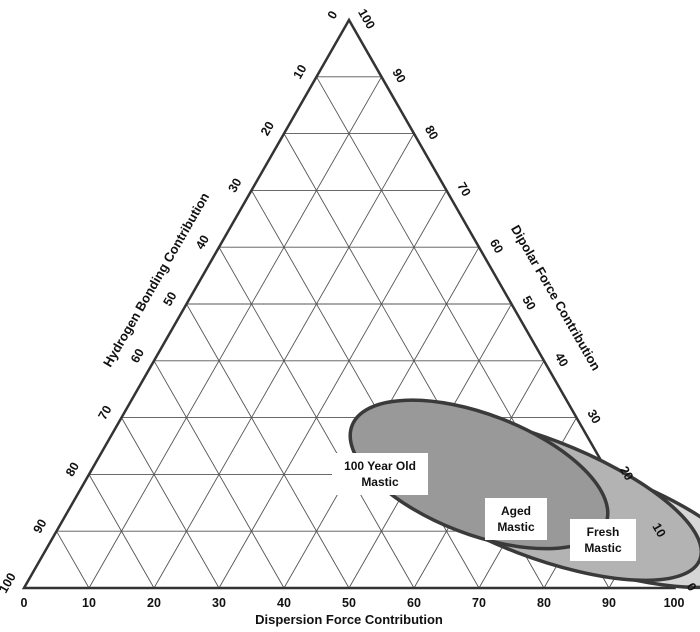  What do you see at coordinates (349, 619) in the screenshot?
I see `dispersion-axis-label: Dispersion Force Contribution` at bounding box center [349, 619].